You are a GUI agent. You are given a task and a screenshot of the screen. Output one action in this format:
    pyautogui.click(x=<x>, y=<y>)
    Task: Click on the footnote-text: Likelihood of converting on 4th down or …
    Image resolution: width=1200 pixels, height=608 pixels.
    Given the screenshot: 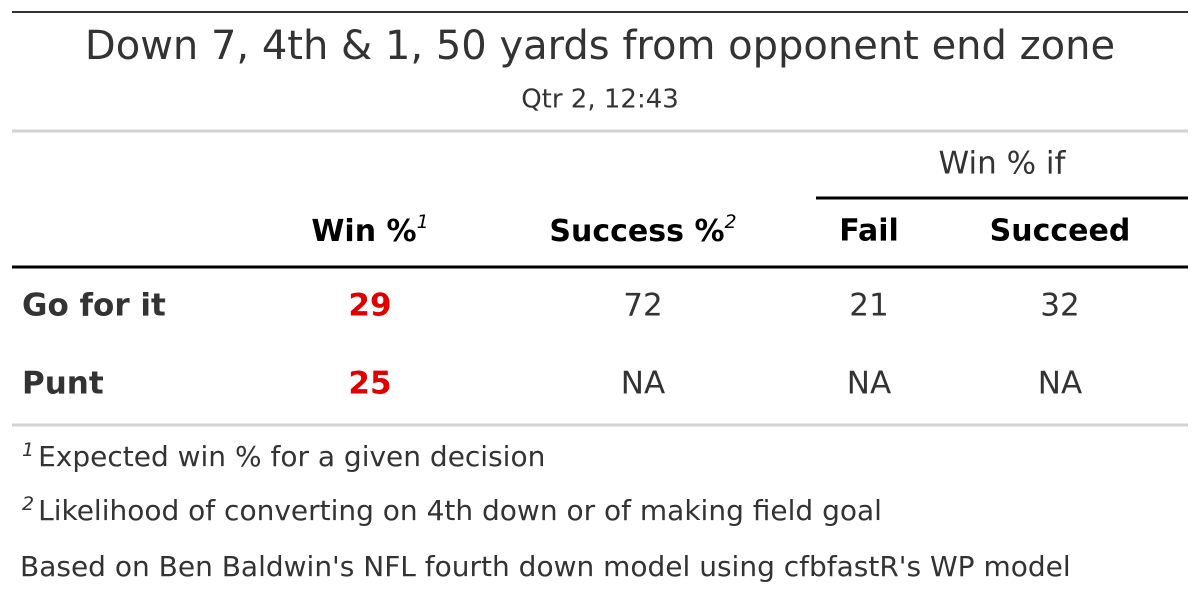 What is the action you would take?
    pyautogui.click(x=460, y=510)
    